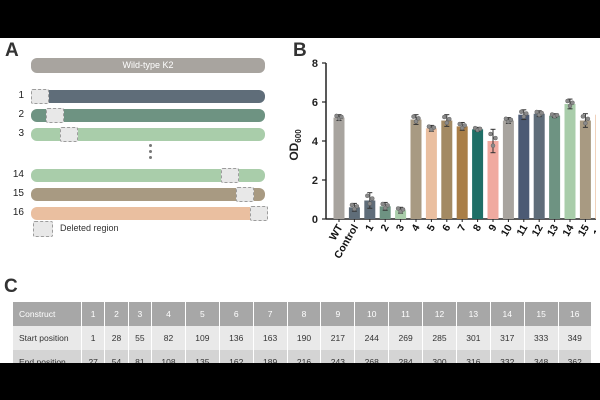 This screenshot has height=400, width=600. I want to click on start-position-cell: 301, so click(473, 338).